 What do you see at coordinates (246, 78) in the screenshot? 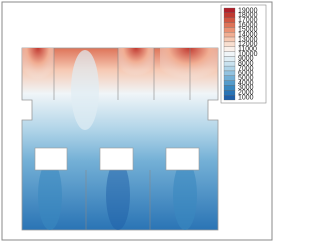
I see `colorbar-label: 5000` at bounding box center [246, 78].